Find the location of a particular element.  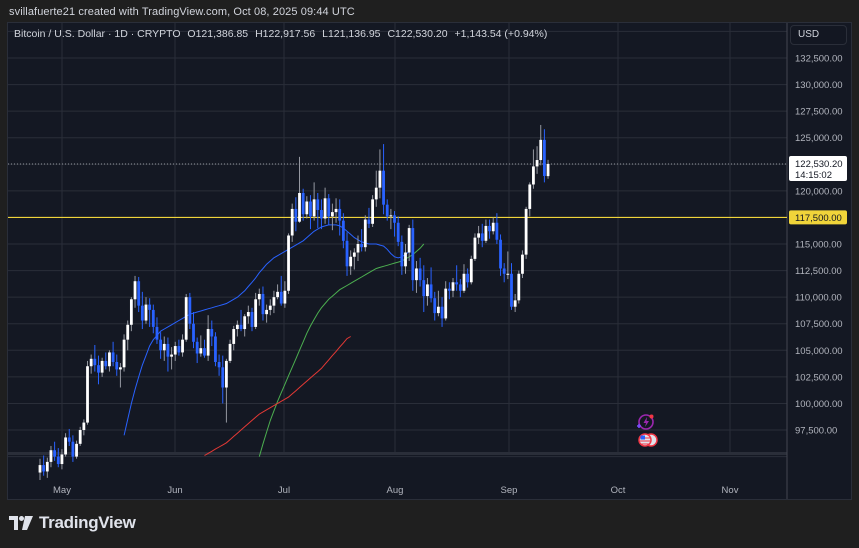

time-axis: May Jun Jul Aug Sep Oct Nov is located at coordinates (396, 490).